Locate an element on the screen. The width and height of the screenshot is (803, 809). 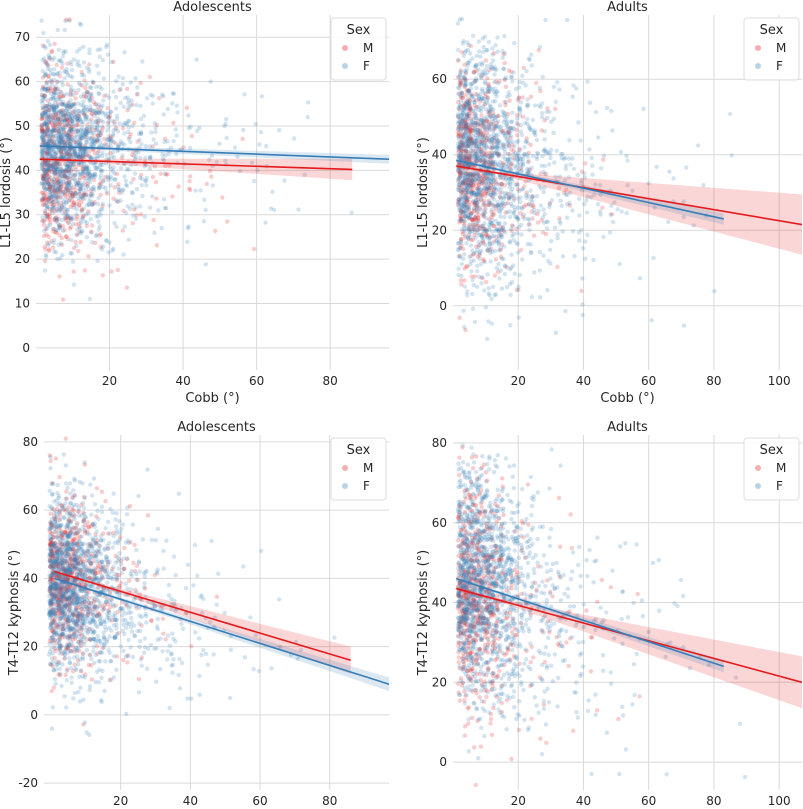
legend-marker-M is located at coordinates (345, 48).